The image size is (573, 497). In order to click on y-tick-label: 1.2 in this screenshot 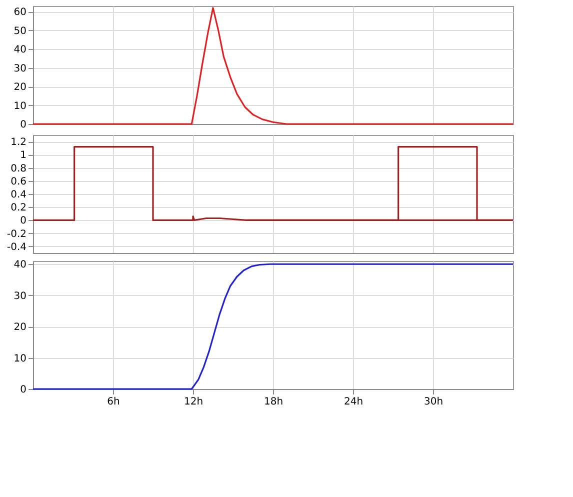, I will do `click(18, 142)`.